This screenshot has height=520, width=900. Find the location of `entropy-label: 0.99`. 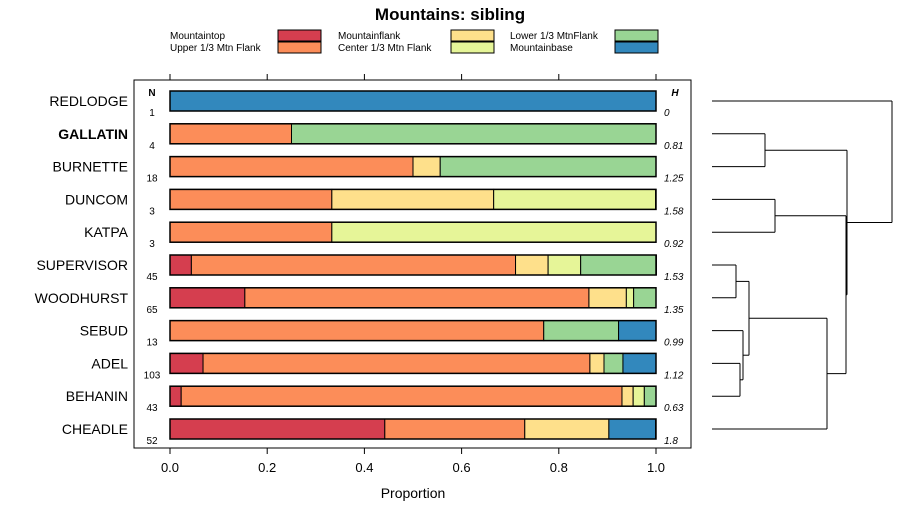

entropy-label: 0.99 is located at coordinates (674, 343).